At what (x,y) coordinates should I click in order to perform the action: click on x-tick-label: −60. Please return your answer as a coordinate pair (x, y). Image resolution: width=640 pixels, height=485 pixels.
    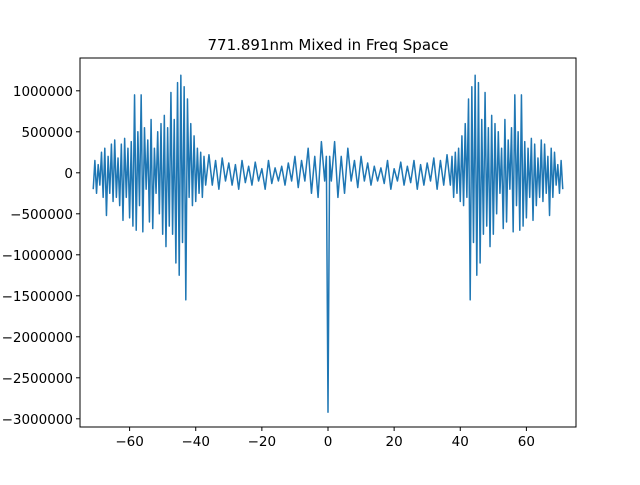
    Looking at the image, I should click on (129, 442).